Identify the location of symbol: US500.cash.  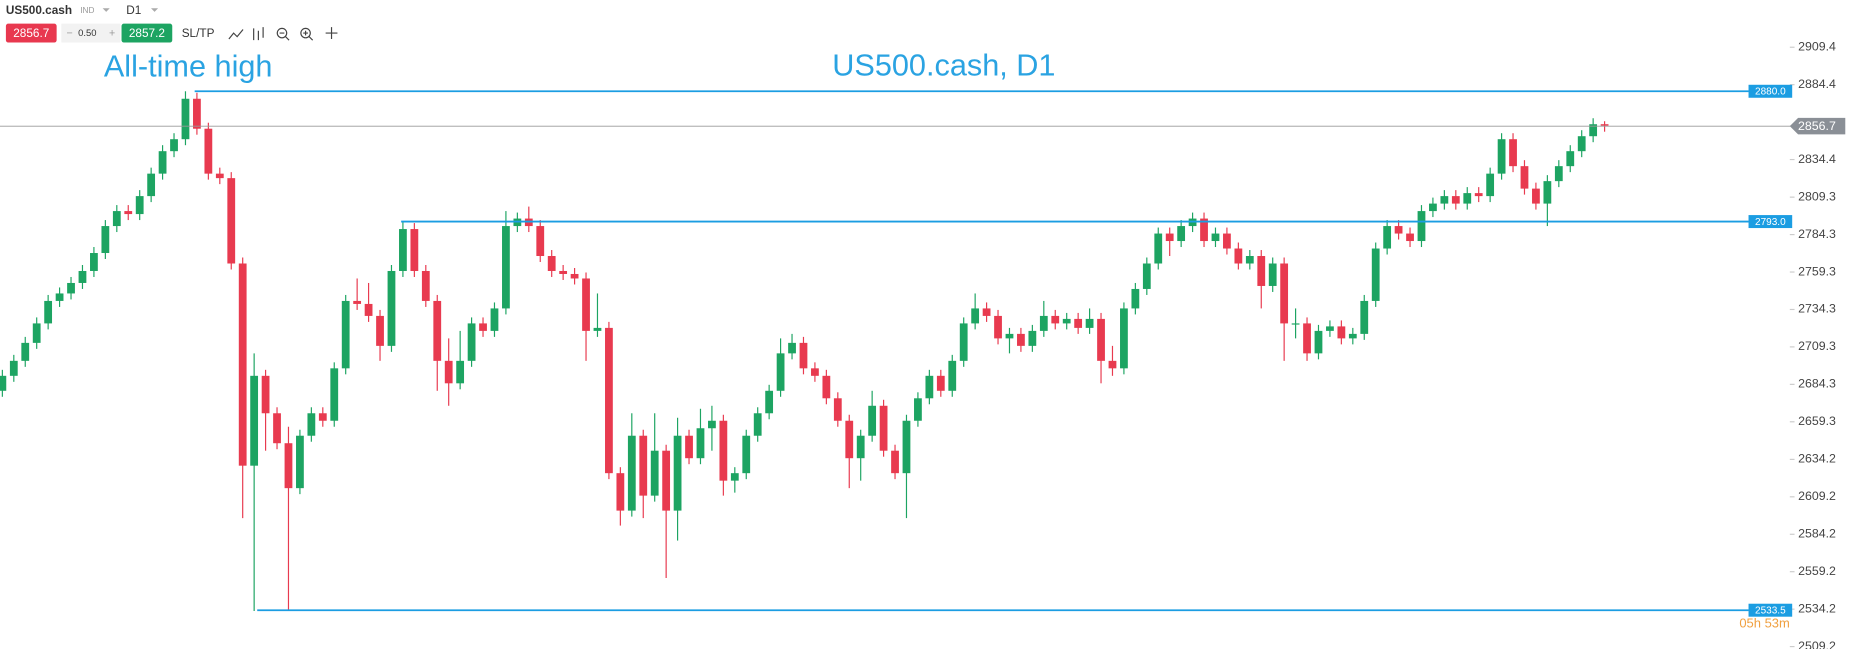
(39, 10).